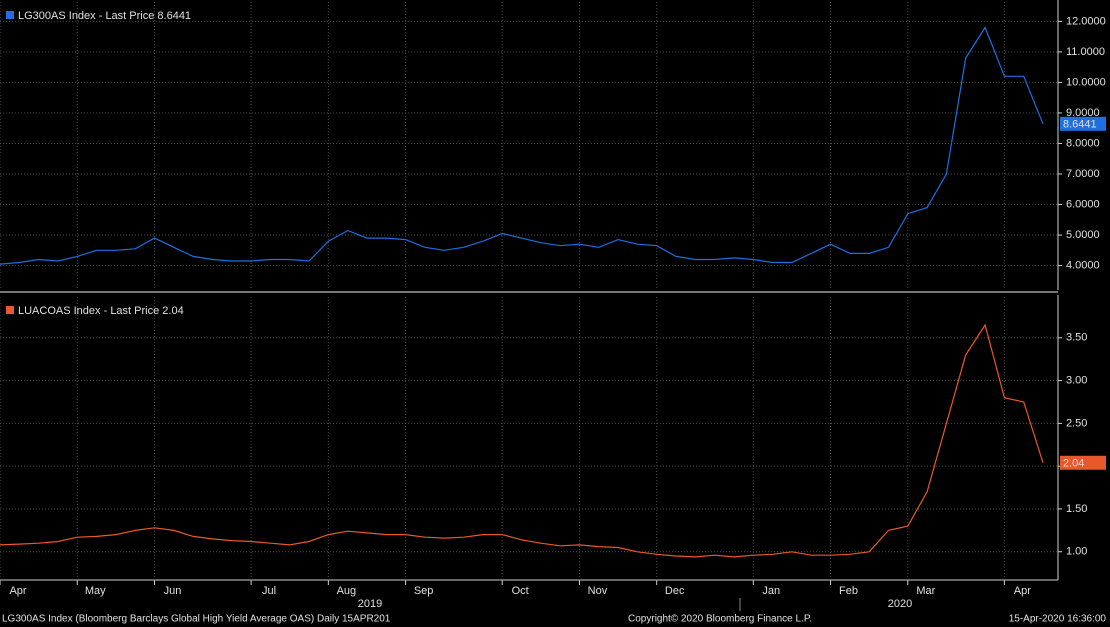  I want to click on x-tick-label: Jan, so click(771, 591).